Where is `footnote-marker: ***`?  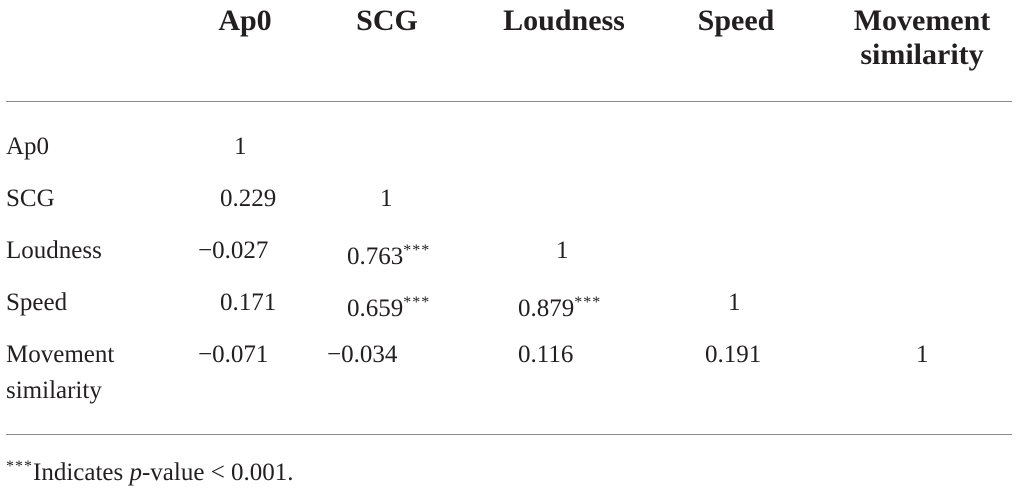
footnote-marker: *** is located at coordinates (19, 466).